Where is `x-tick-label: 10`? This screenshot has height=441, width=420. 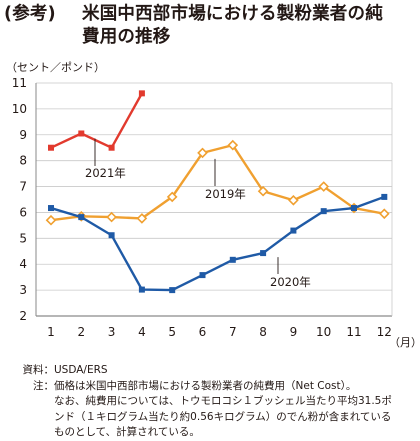 x-tick-label: 10 is located at coordinates (323, 332).